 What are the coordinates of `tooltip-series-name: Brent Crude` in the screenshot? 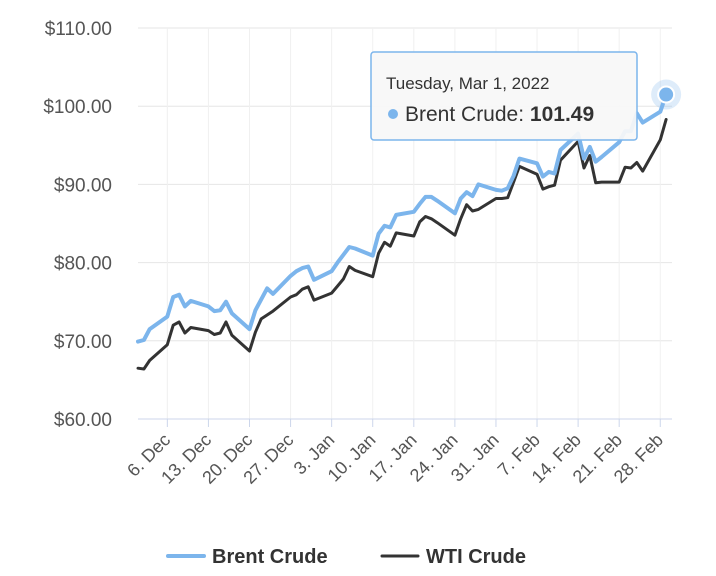 It's located at (461, 114).